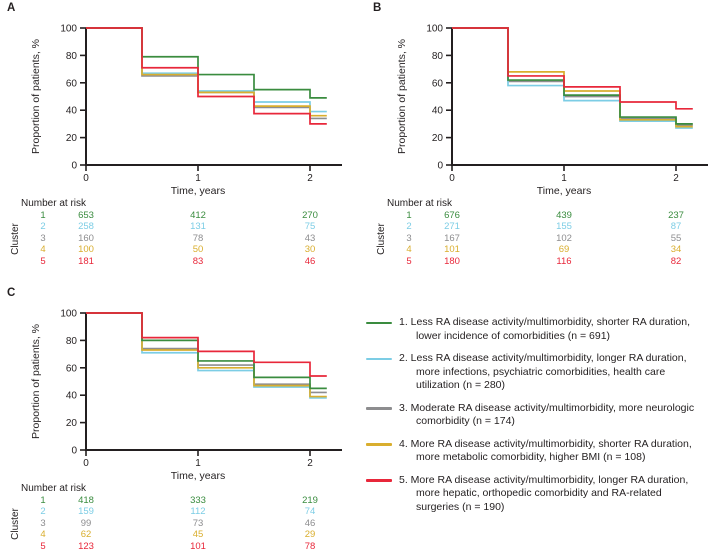 The image size is (709, 553). I want to click on risk-value: 439, so click(564, 215).